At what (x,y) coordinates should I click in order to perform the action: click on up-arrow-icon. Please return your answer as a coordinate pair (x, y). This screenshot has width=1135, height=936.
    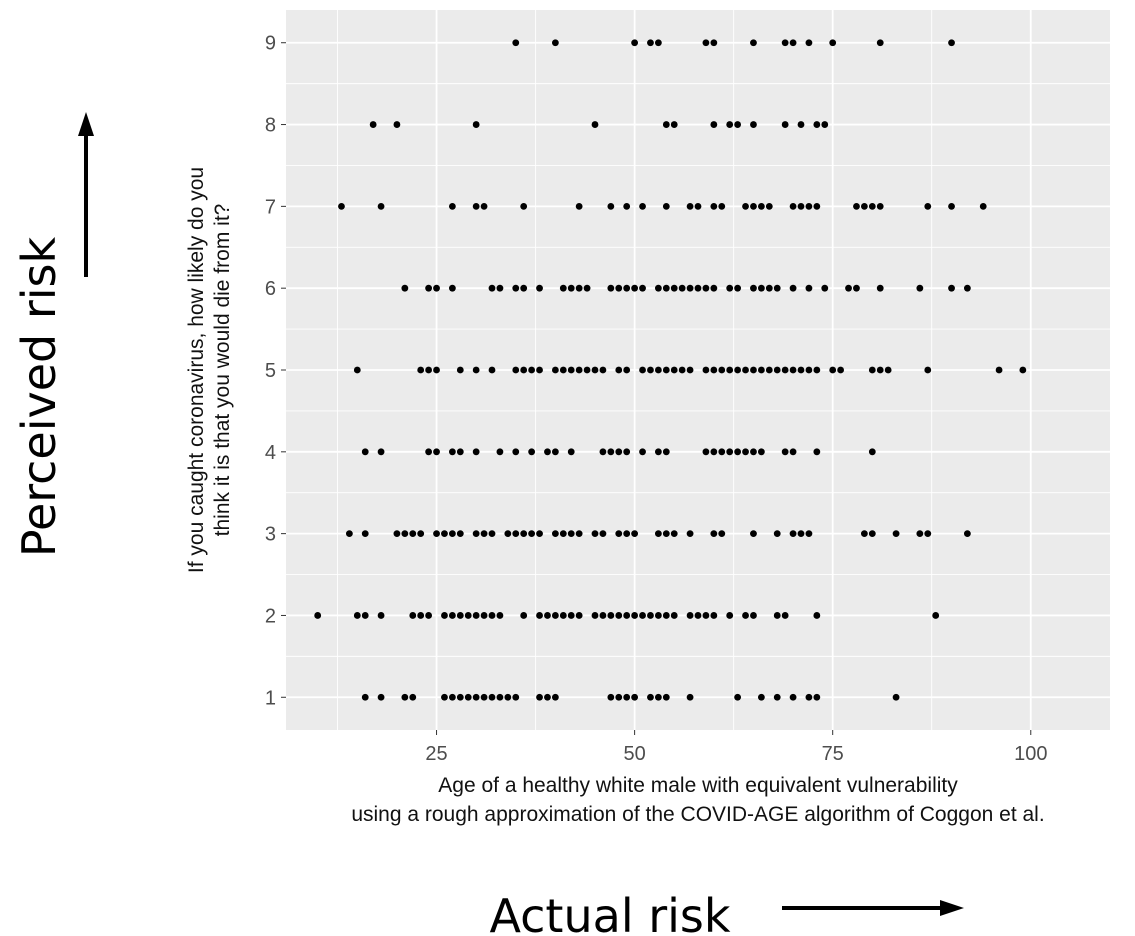
    Looking at the image, I should click on (86, 194).